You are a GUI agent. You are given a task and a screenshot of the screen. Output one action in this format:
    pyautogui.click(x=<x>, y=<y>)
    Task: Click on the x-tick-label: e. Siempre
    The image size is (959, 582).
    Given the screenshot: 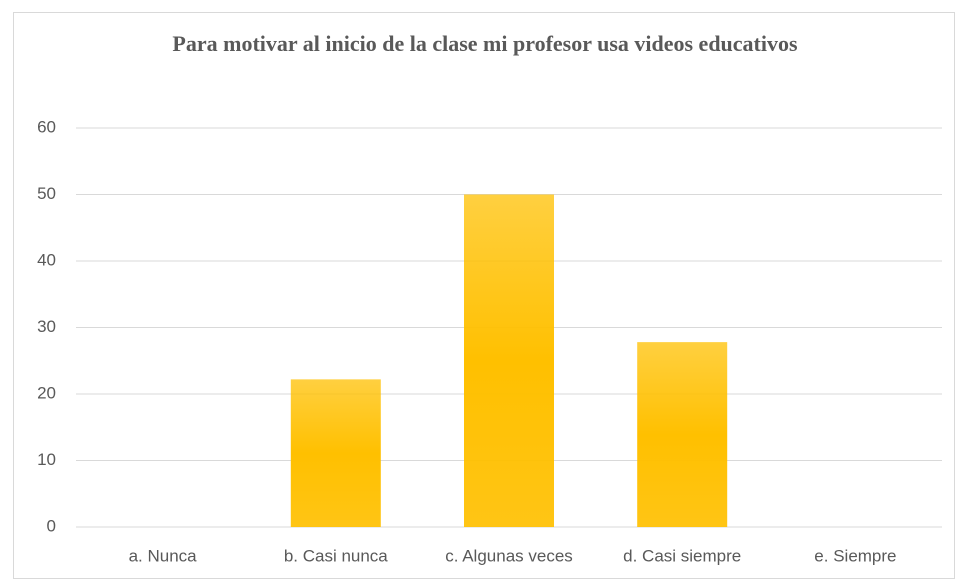 What is the action you would take?
    pyautogui.click(x=855, y=555)
    